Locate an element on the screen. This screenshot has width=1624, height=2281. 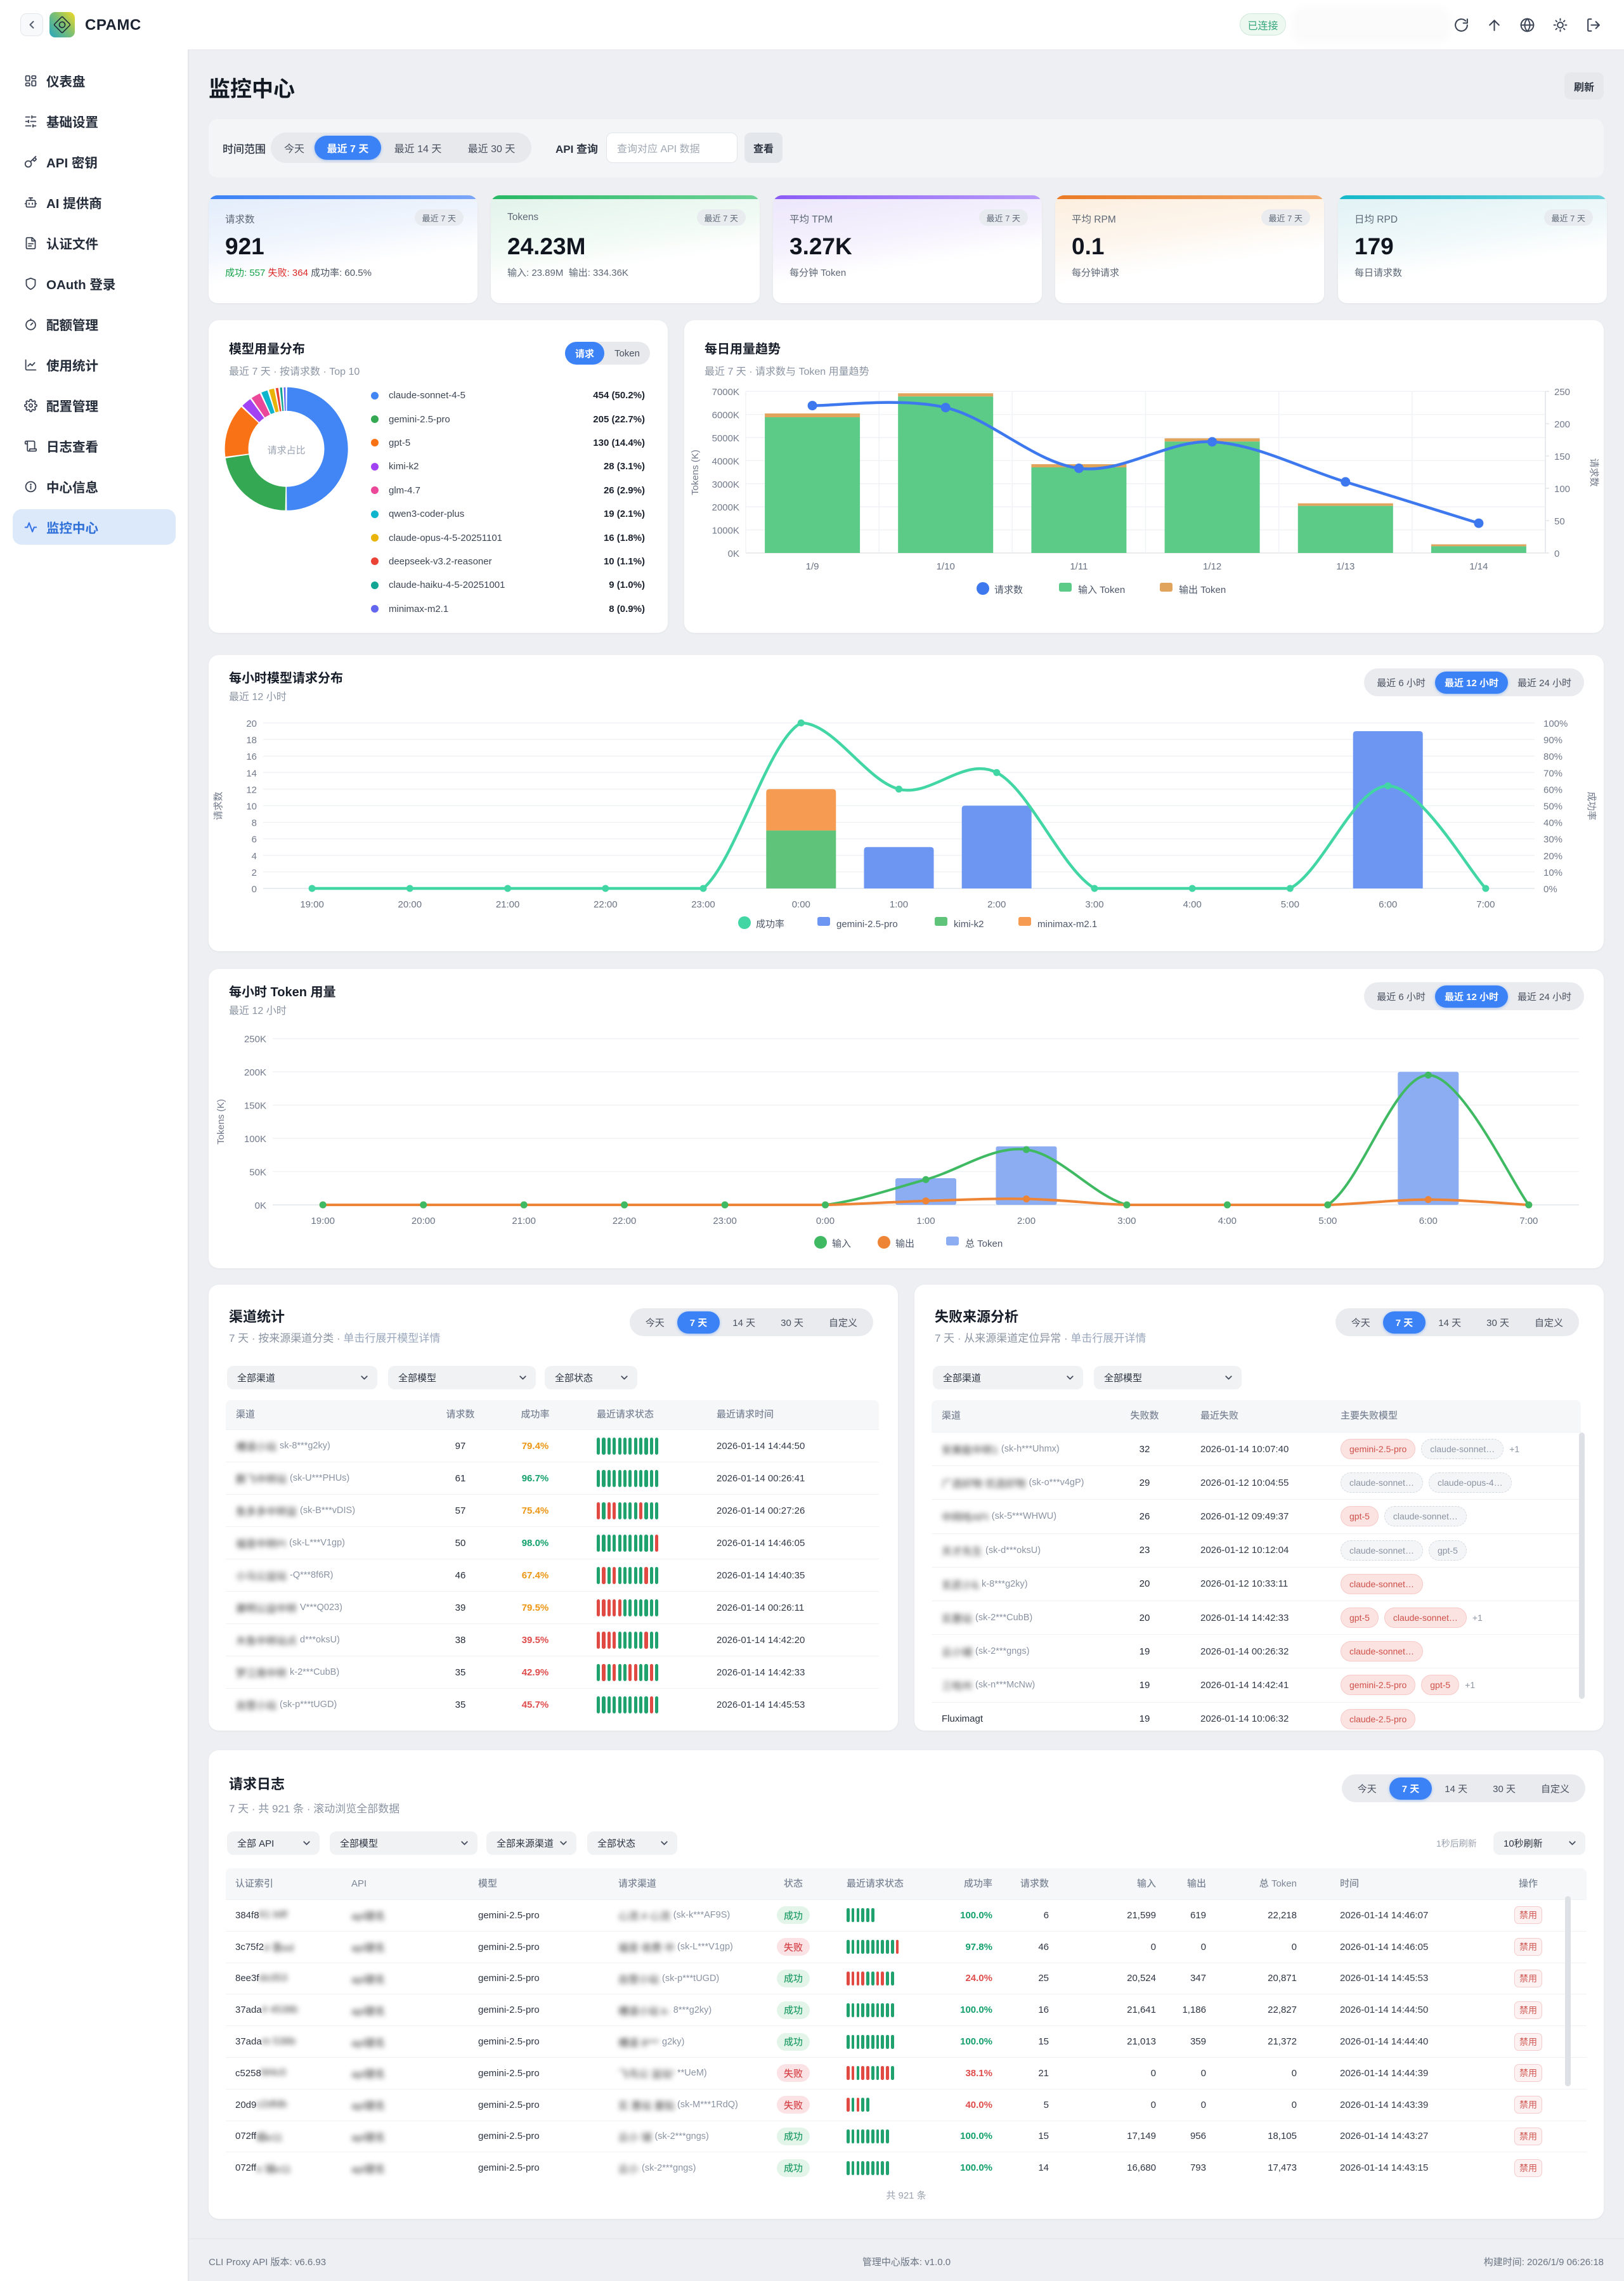
svg-text: 20 is located at coordinates (252, 723).